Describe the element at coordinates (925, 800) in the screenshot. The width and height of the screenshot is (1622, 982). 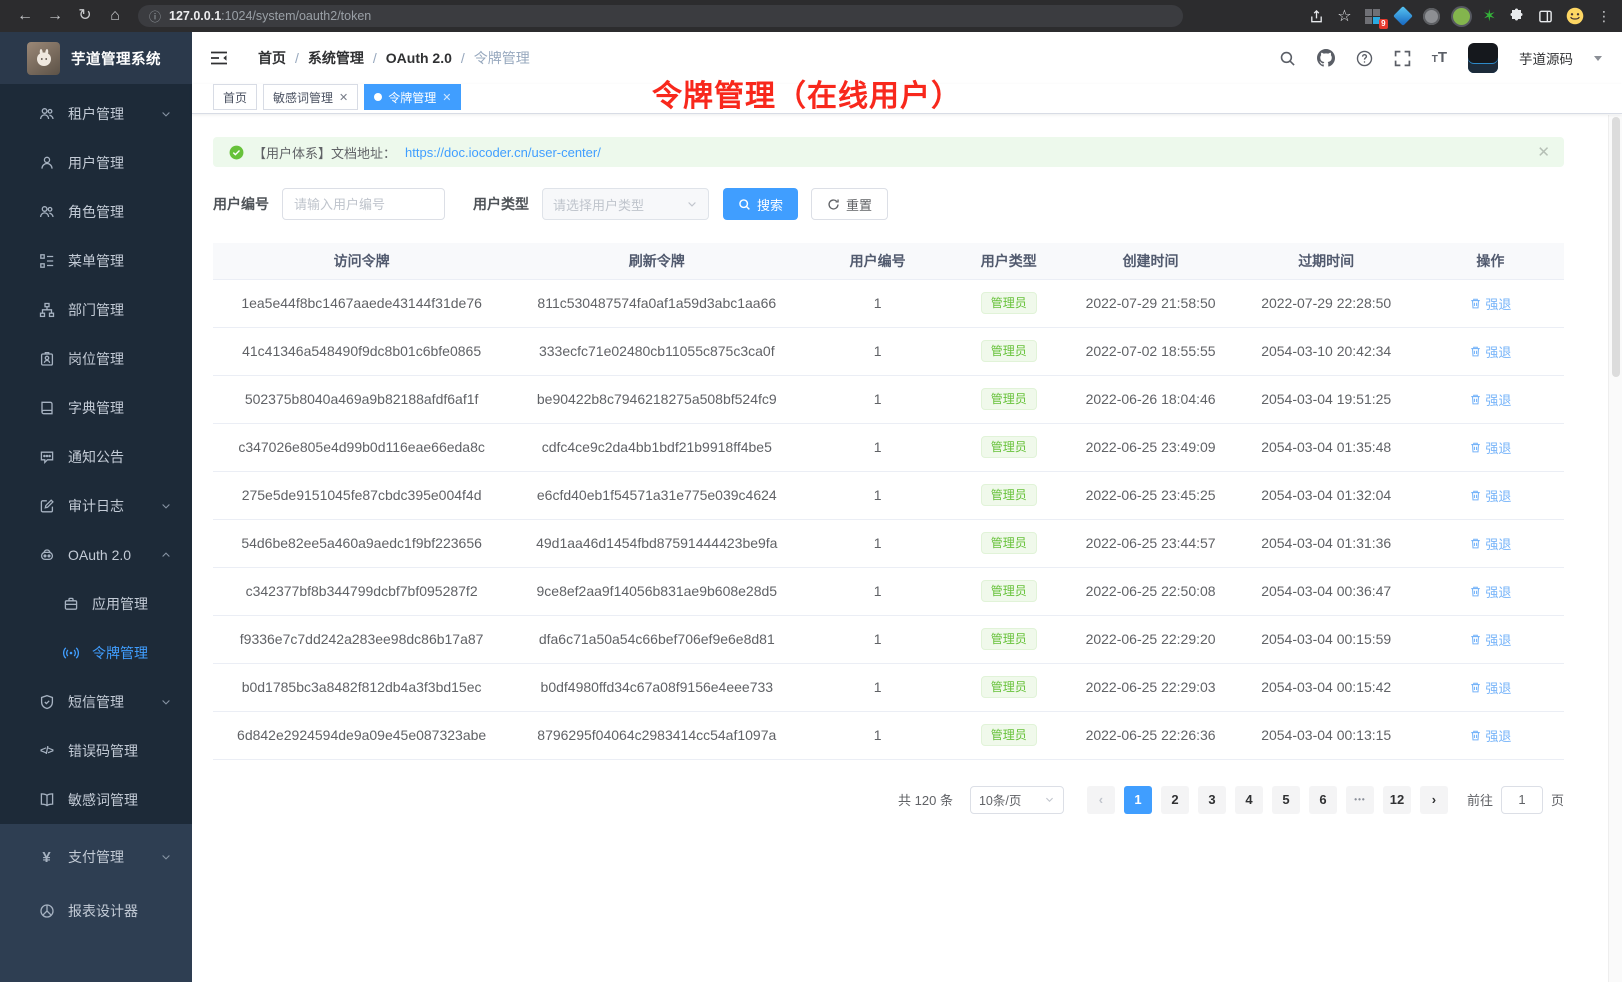
I see `total-count: 共 120 条` at that location.